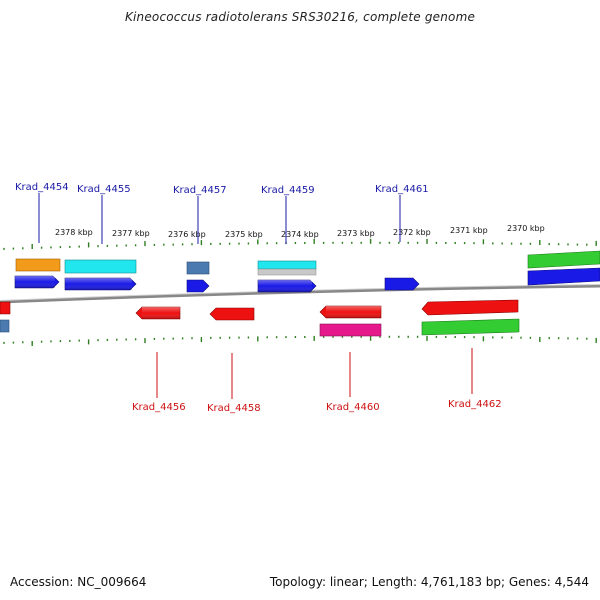  I want to click on lower-ruler, so click(300, 340).